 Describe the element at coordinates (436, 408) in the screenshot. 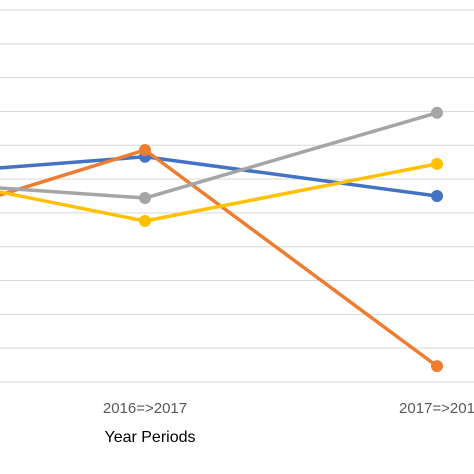

I see `x-tick-label: 2017=>201` at that location.